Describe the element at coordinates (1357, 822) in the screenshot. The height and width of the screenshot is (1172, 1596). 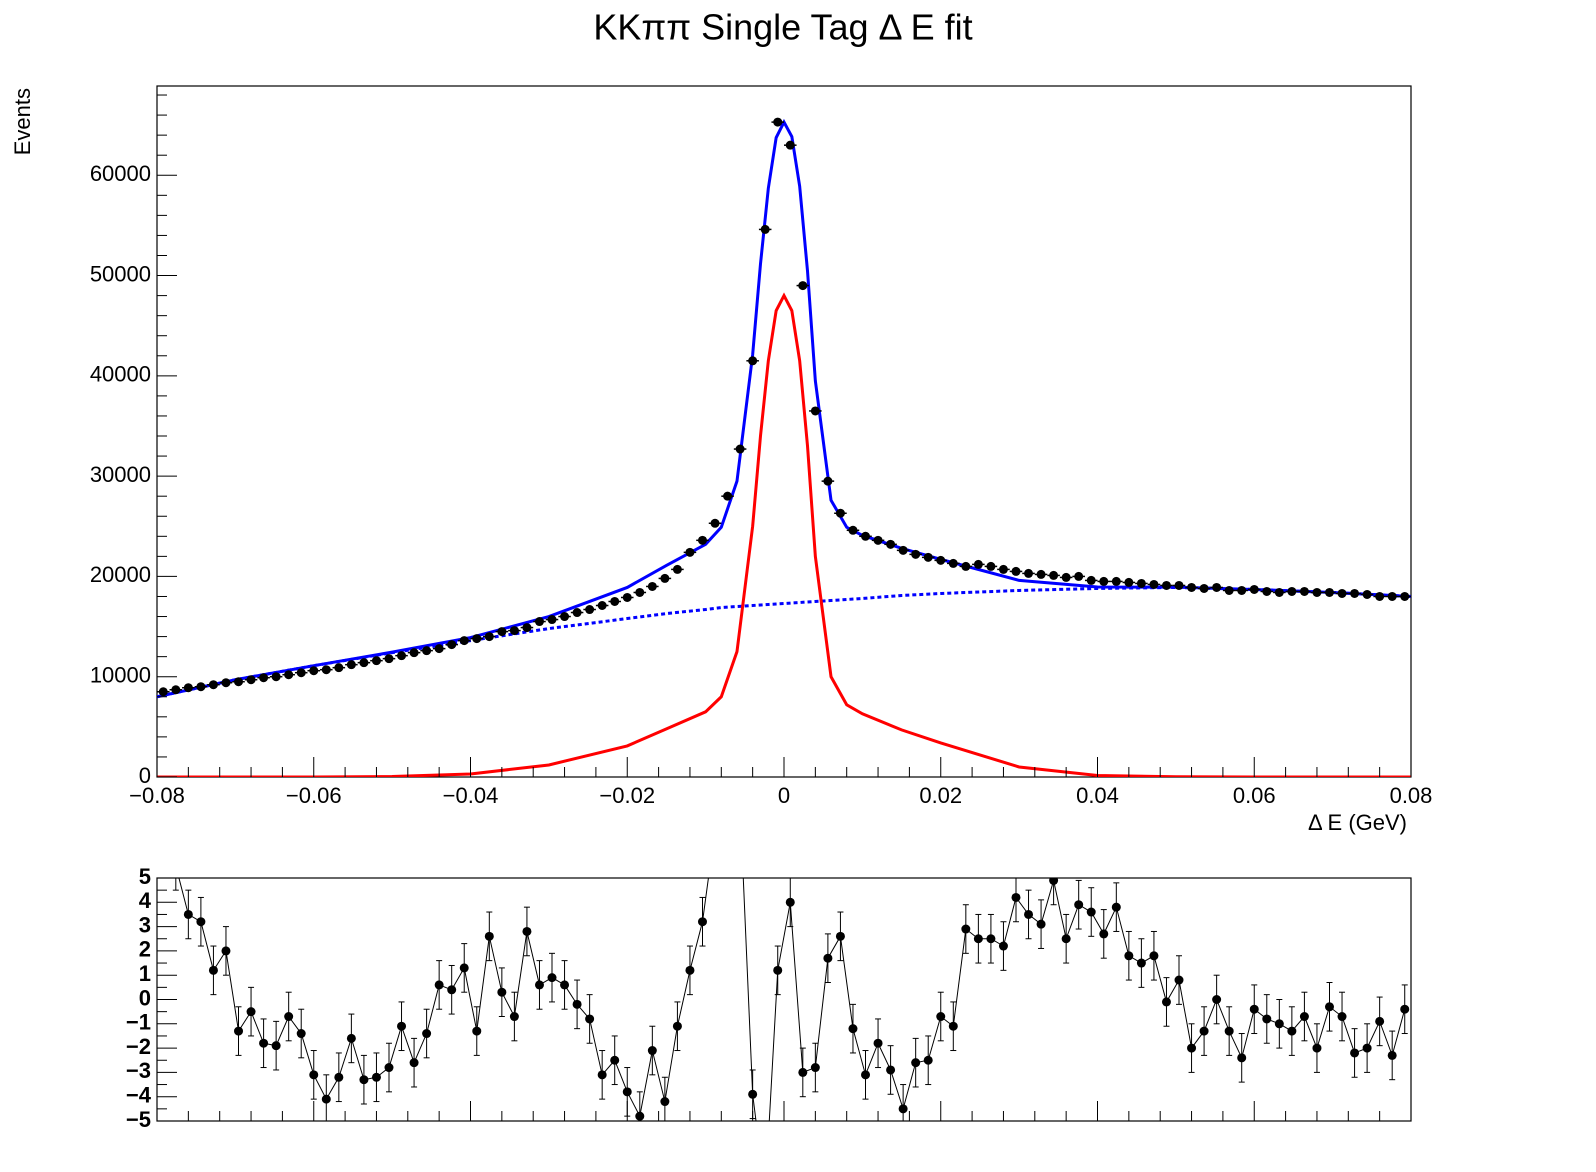
I see `x-axis-label: Δ E (GeV)` at that location.